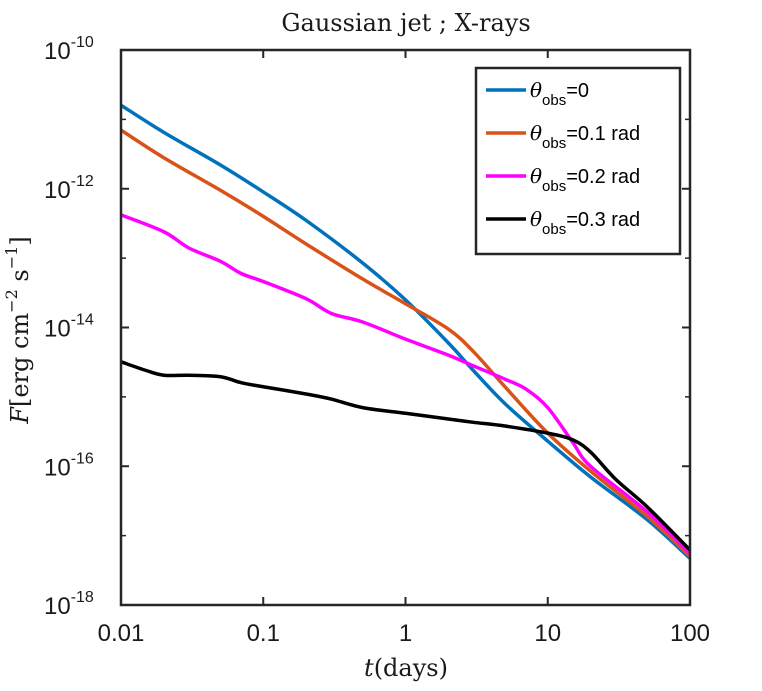 This screenshot has height=691, width=762. I want to click on legend-entry-0: θobs=0, so click(559, 93).